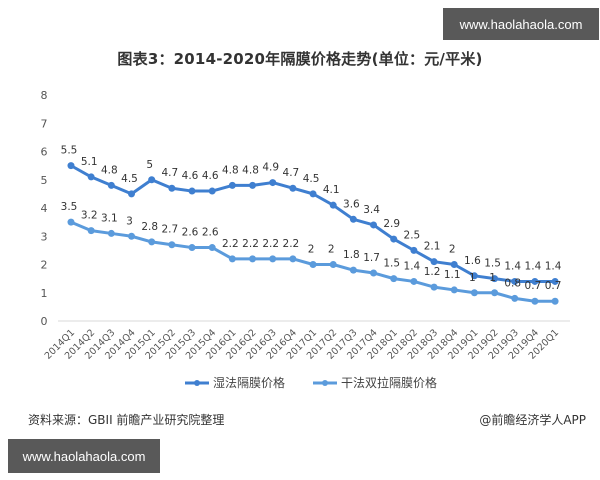  What do you see at coordinates (89, 216) in the screenshot?
I see `data-label: 3.2` at bounding box center [89, 216].